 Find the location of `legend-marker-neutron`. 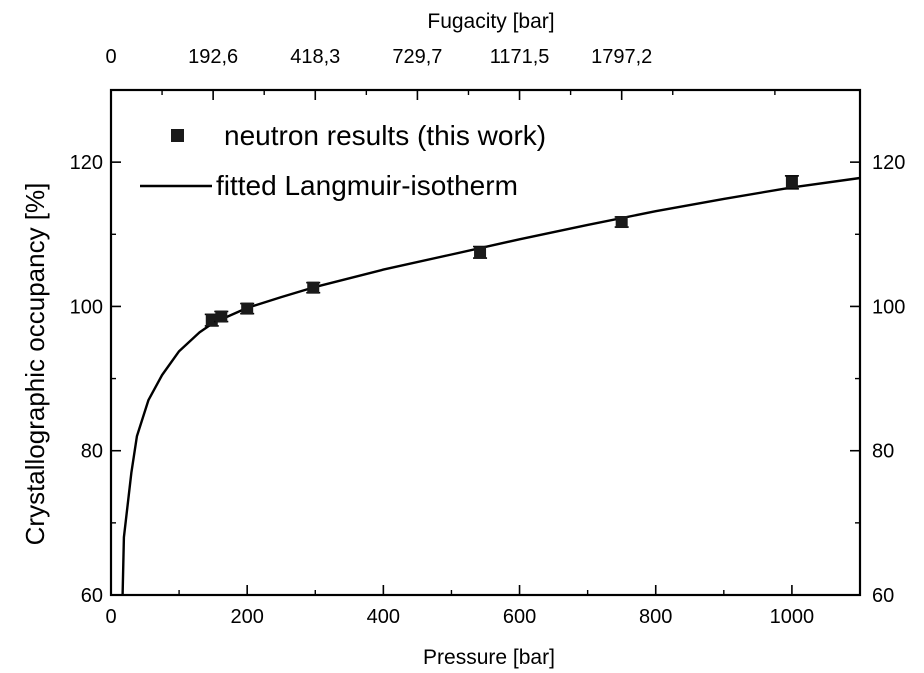

legend-marker-neutron is located at coordinates (177, 135).